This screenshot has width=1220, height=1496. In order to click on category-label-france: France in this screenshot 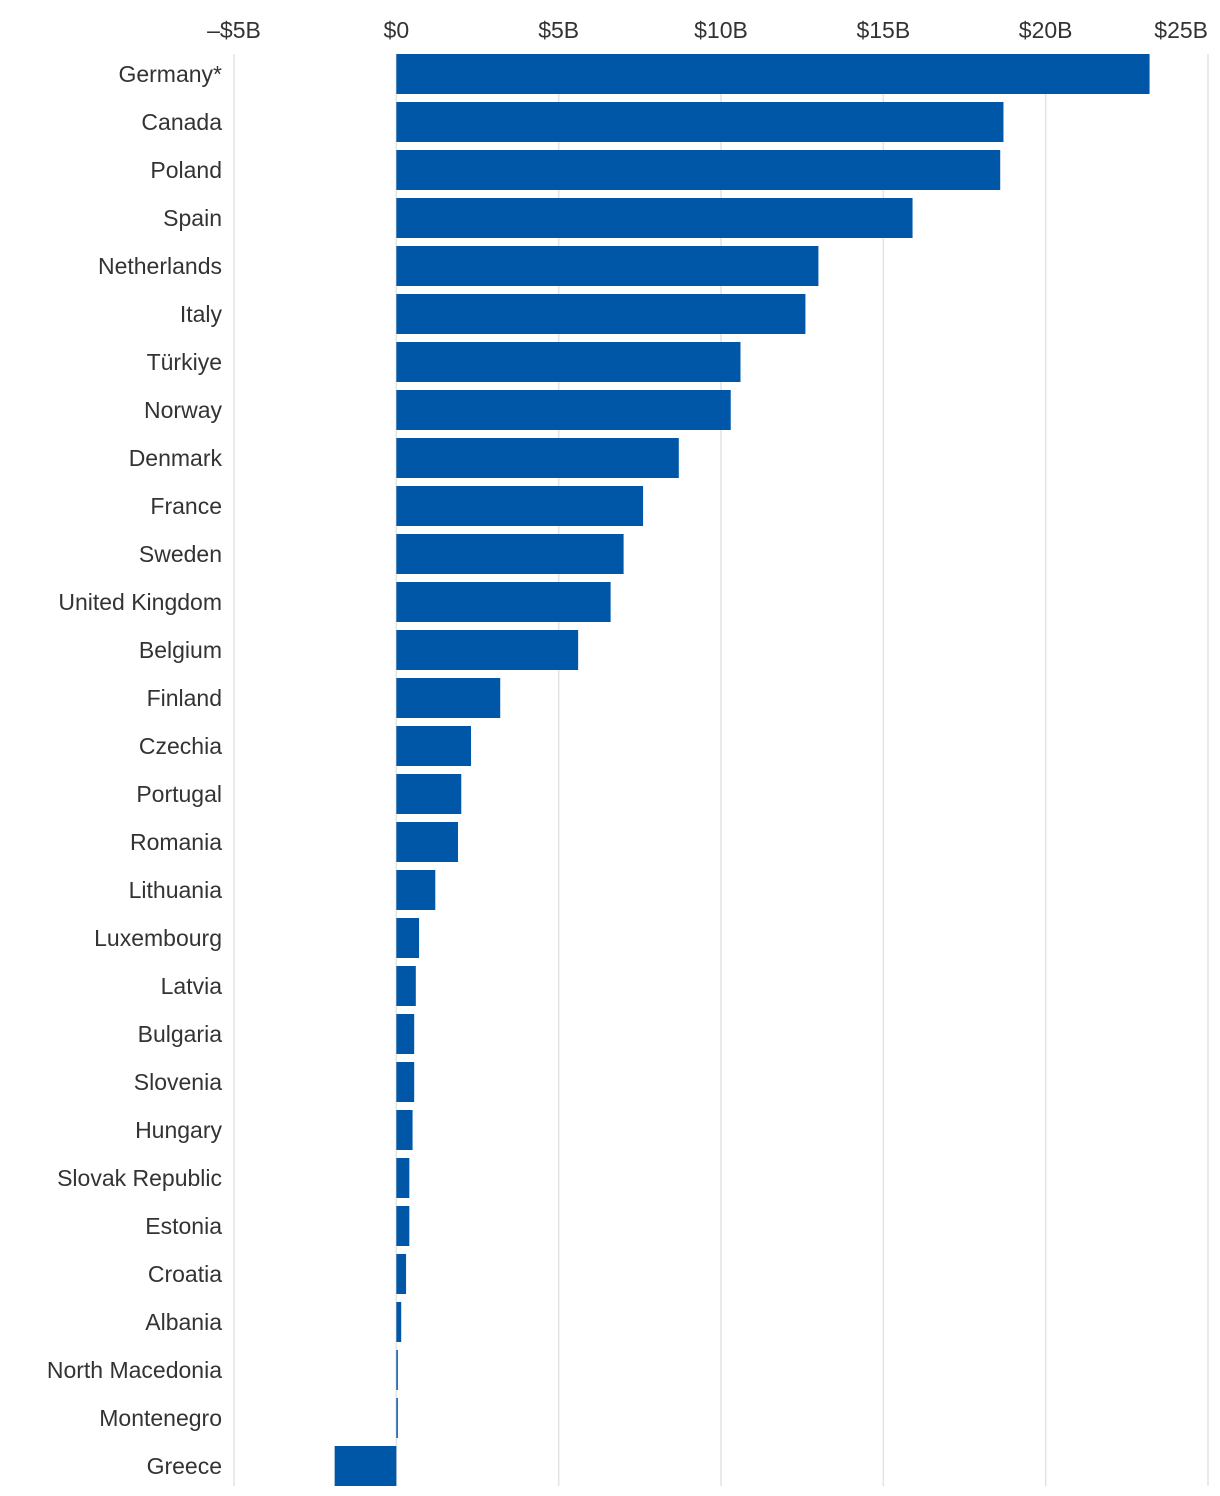, I will do `click(186, 506)`.